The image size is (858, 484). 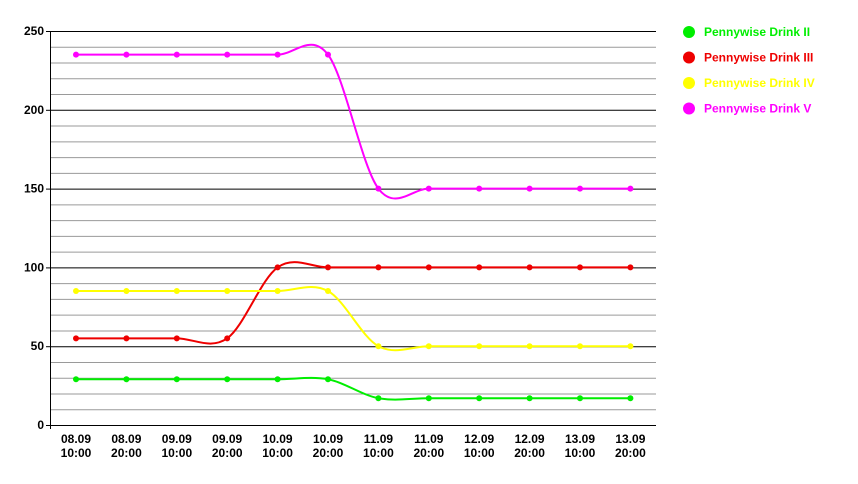 I want to click on y-tick-labels: 0 50 100 150 200 250, so click(x=37, y=228).